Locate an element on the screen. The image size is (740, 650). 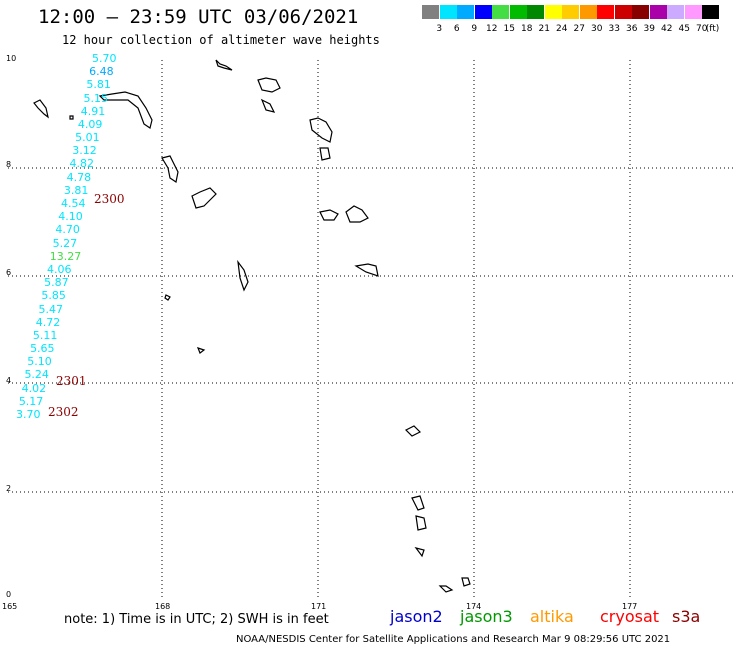
island-ailinglaplap is located at coordinates (201, 350).